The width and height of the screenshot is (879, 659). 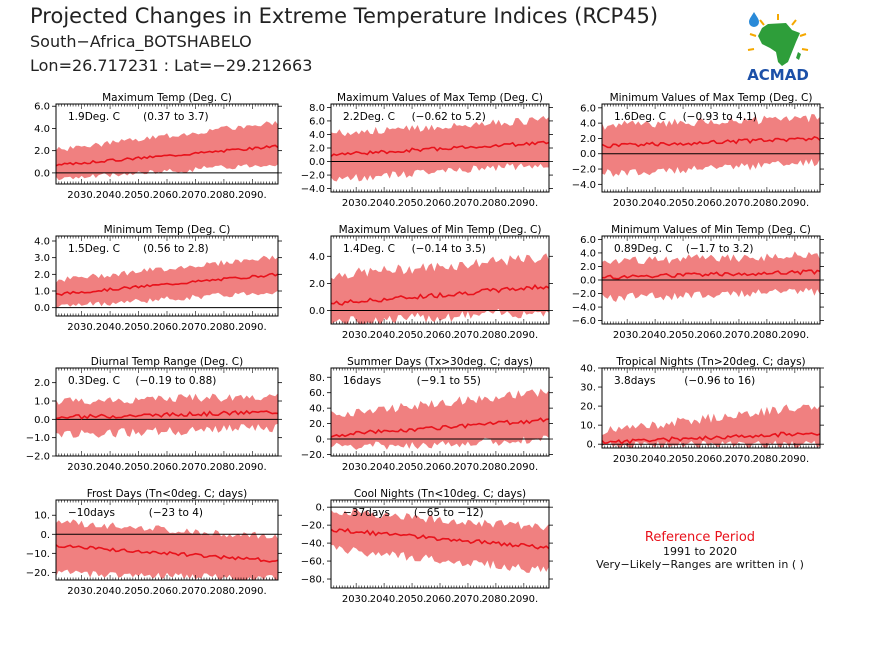 I want to click on y-tick-label: 80., so click(x=317, y=378).